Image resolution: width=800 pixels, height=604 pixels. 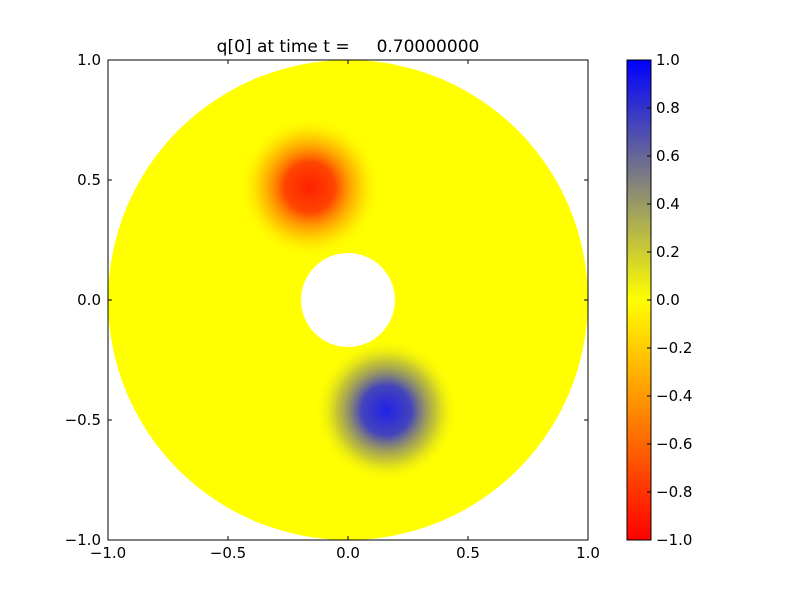 I want to click on positive-blob, so click(x=386, y=410).